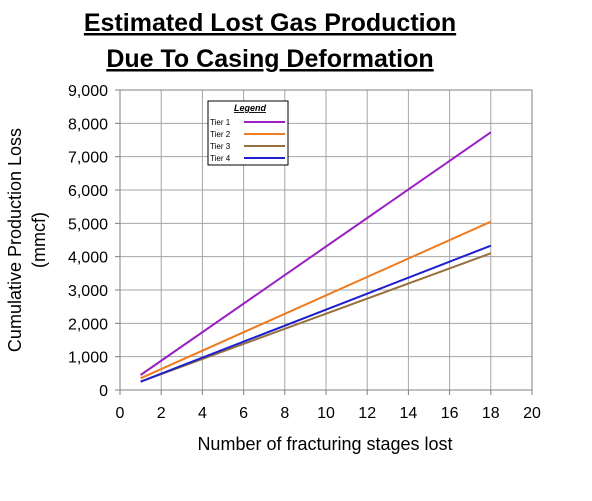  What do you see at coordinates (120, 413) in the screenshot?
I see `x-tick-label: 0` at bounding box center [120, 413].